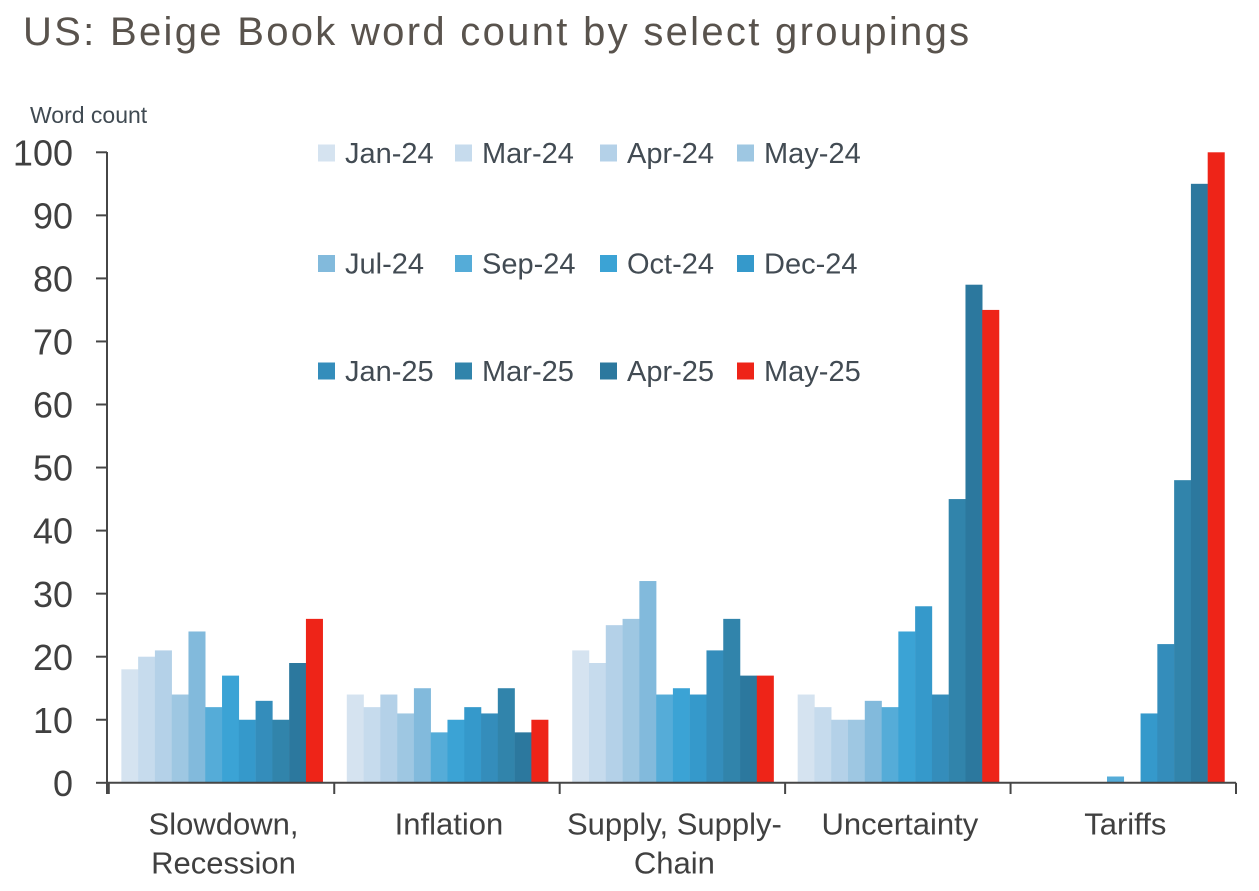 This screenshot has width=1259, height=891. I want to click on svg-text: 50, so click(53, 468).